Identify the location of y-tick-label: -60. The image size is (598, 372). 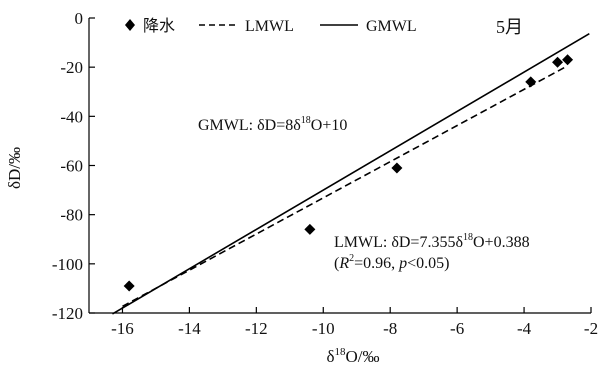
(71, 166).